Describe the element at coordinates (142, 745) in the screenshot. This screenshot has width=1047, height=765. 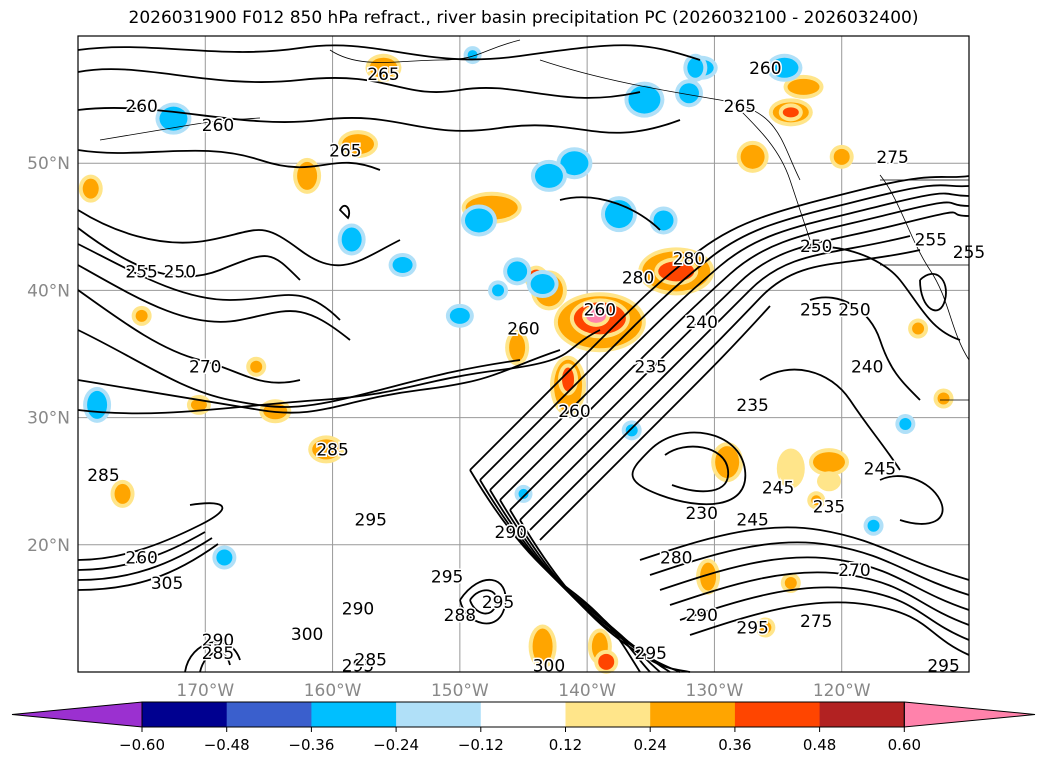
I see `colorbar-tick-label: −0.60` at that location.